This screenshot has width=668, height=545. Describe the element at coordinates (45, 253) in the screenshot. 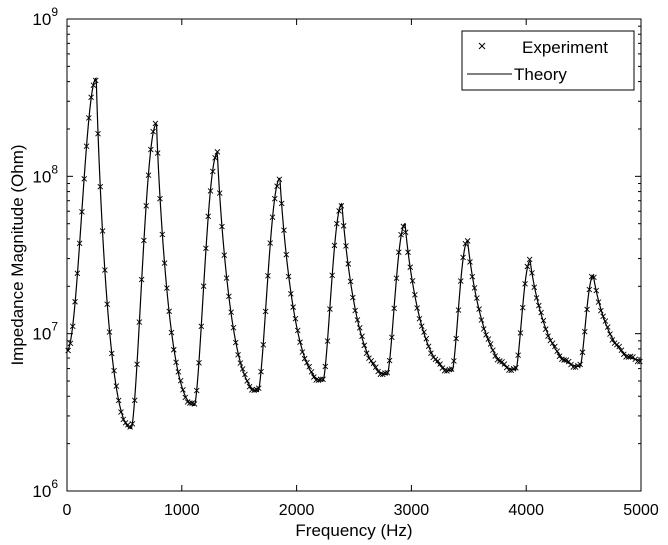

I see `y-tick-labels: 10⁶ 10⁷ 10⁸ 10⁹` at that location.